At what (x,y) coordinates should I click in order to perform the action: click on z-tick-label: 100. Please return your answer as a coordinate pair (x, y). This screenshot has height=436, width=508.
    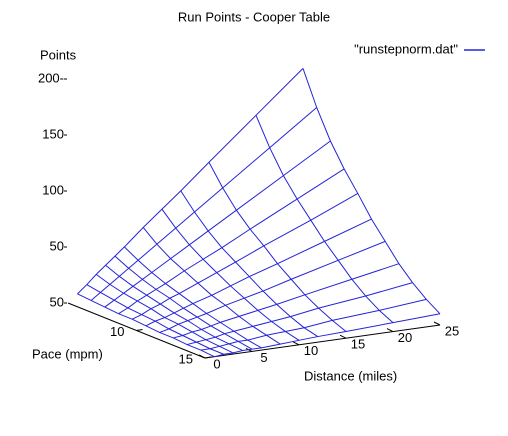
    Looking at the image, I should click on (53, 189).